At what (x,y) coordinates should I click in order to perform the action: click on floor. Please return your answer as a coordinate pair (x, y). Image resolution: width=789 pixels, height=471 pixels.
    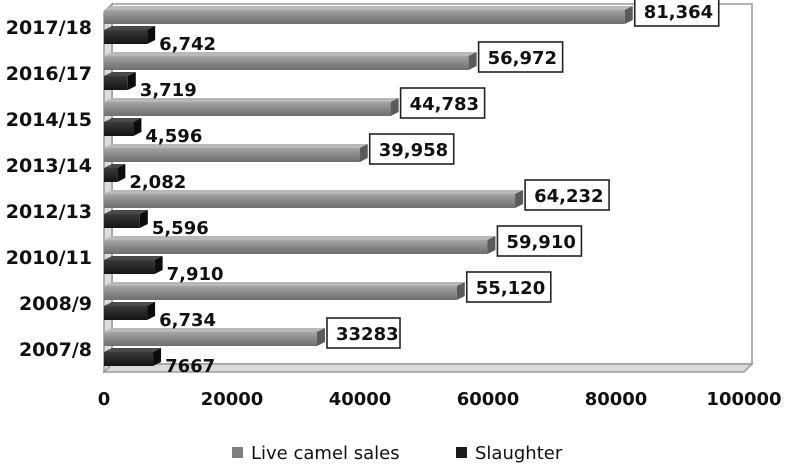
    Looking at the image, I should click on (428, 368).